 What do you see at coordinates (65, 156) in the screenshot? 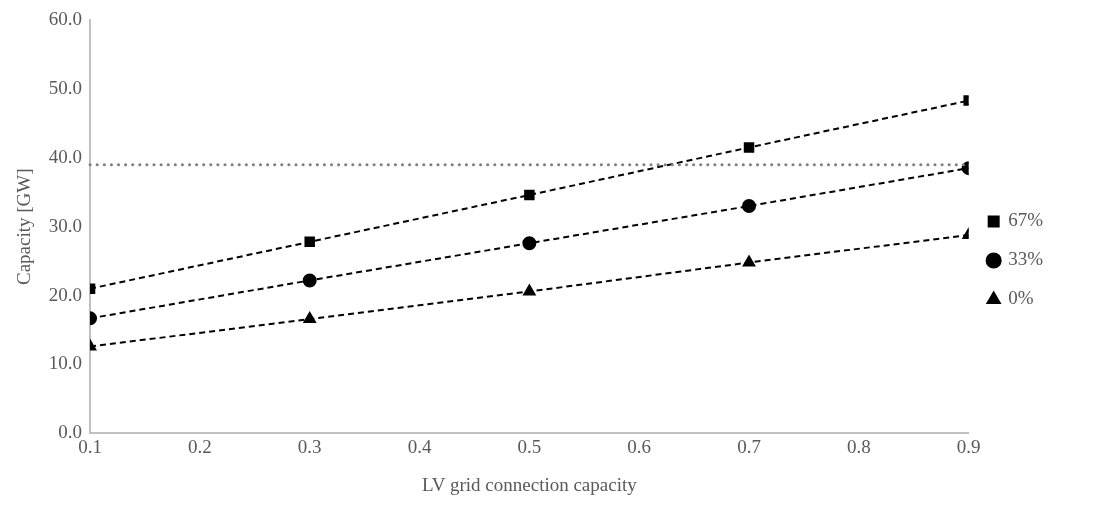
I see `y-tick-label: 40.0` at bounding box center [65, 156].